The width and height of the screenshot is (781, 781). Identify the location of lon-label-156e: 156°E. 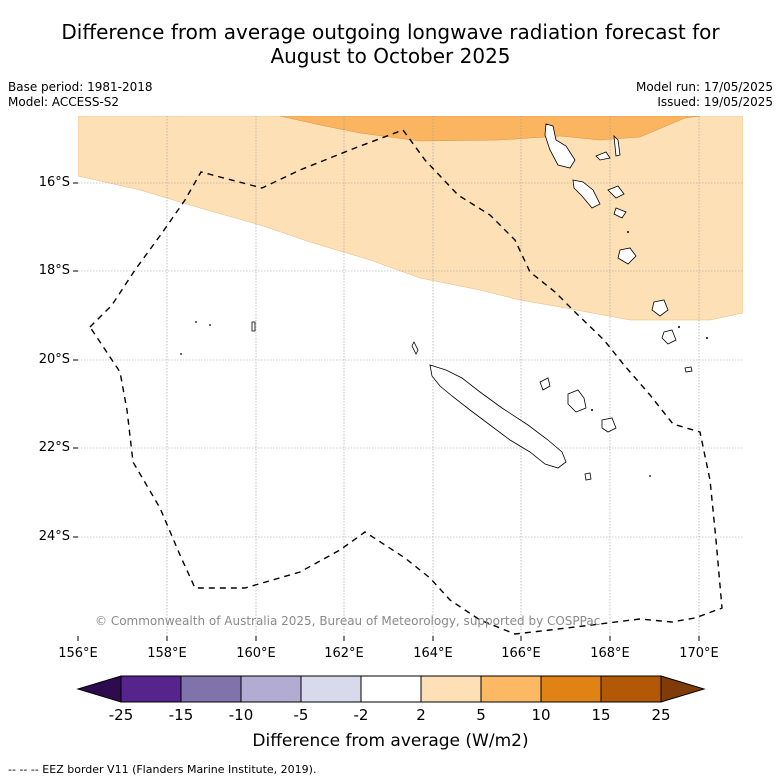
(78, 653).